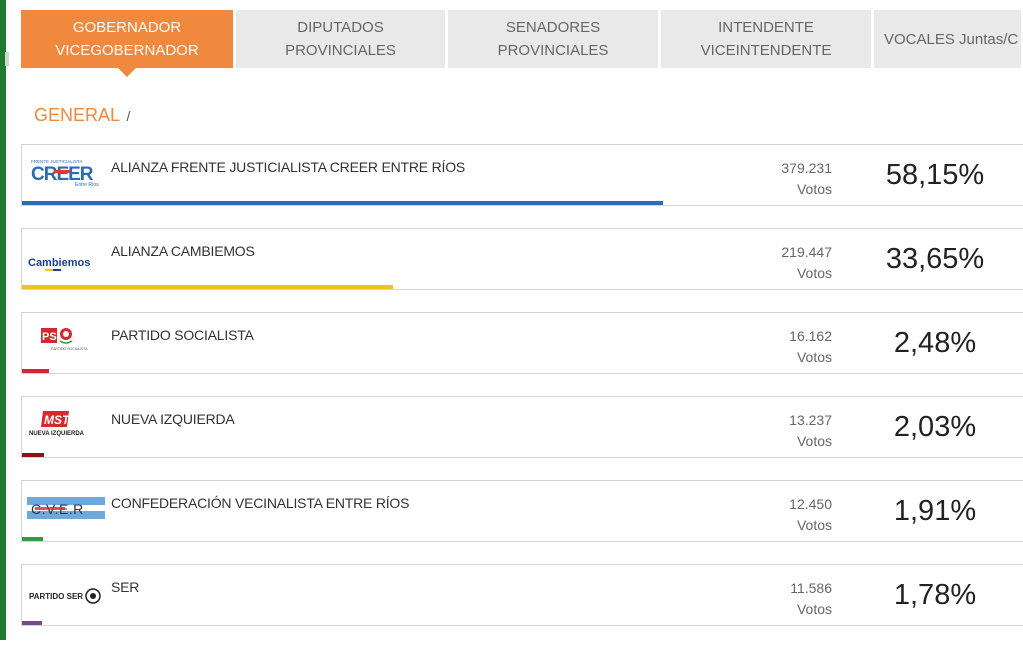 The width and height of the screenshot is (1023, 648). Describe the element at coordinates (127, 50) in the screenshot. I see `tab-label-line2: VICEGOBERNADOR` at that location.